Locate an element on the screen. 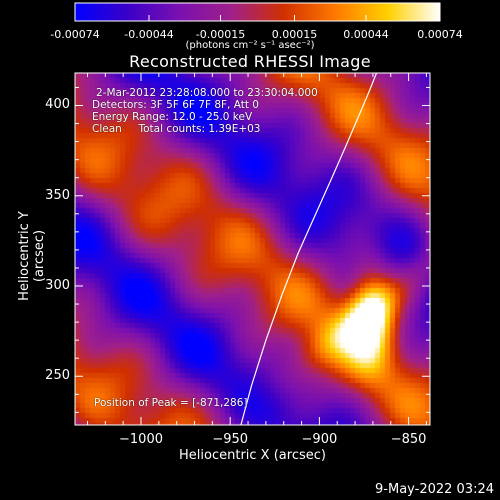 This screenshot has width=500, height=500. chart-title: Reconstructed RHESSI Image is located at coordinates (250, 61).